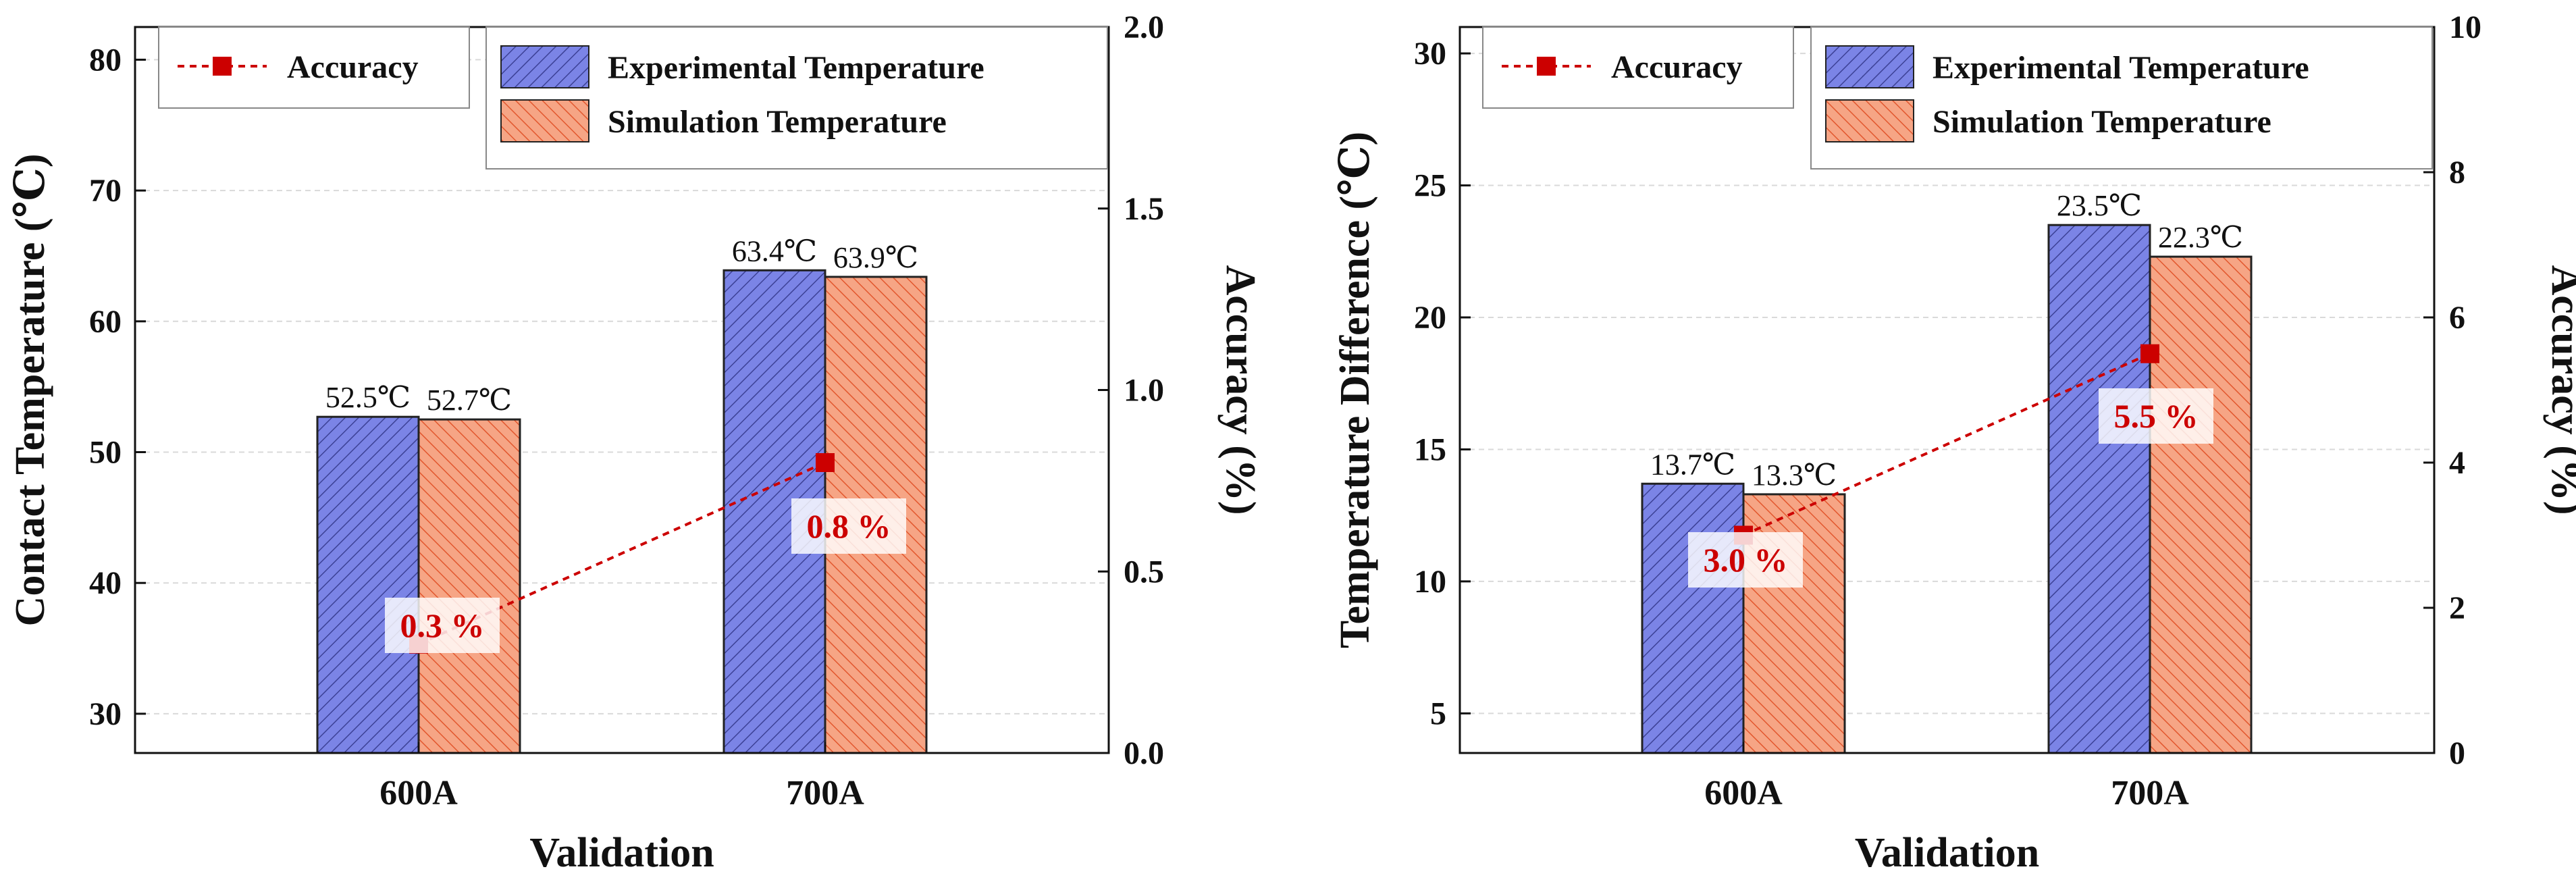 The width and height of the screenshot is (2576, 884). What do you see at coordinates (2457, 463) in the screenshot?
I see `y2-tick-label: 4` at bounding box center [2457, 463].